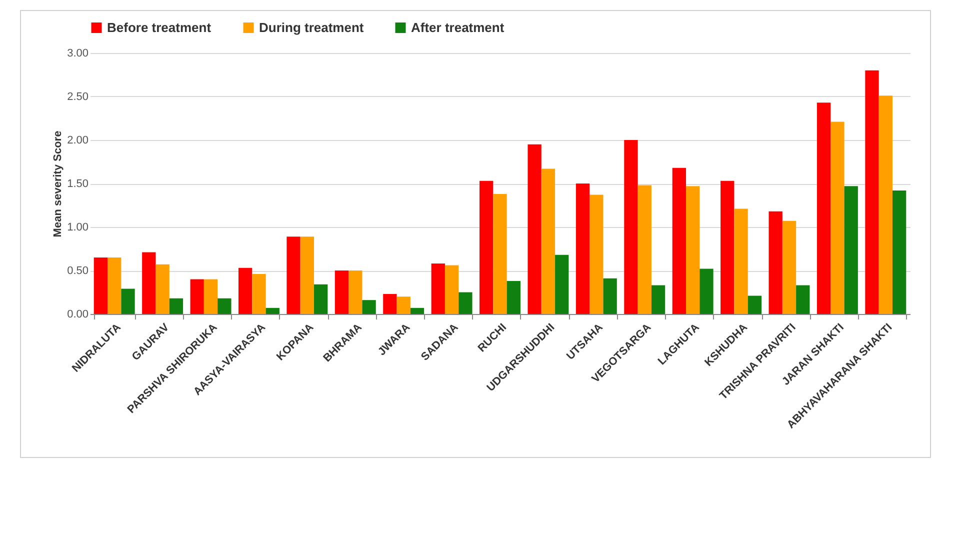 This screenshot has width=967, height=557. What do you see at coordinates (77, 271) in the screenshot?
I see `y-tick-label: 0.50` at bounding box center [77, 271].